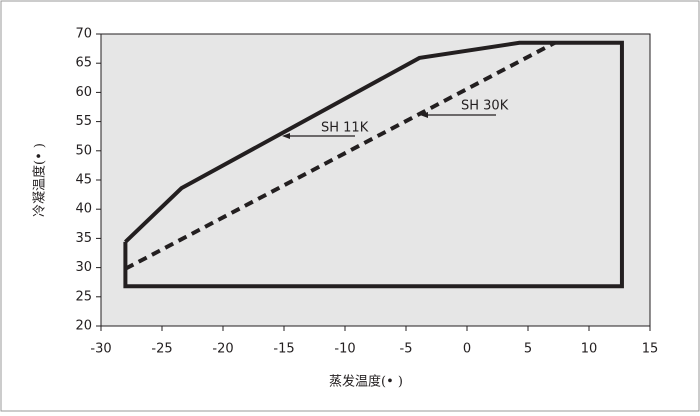  Describe the element at coordinates (83, 209) in the screenshot. I see `y-tick-label: 40` at that location.